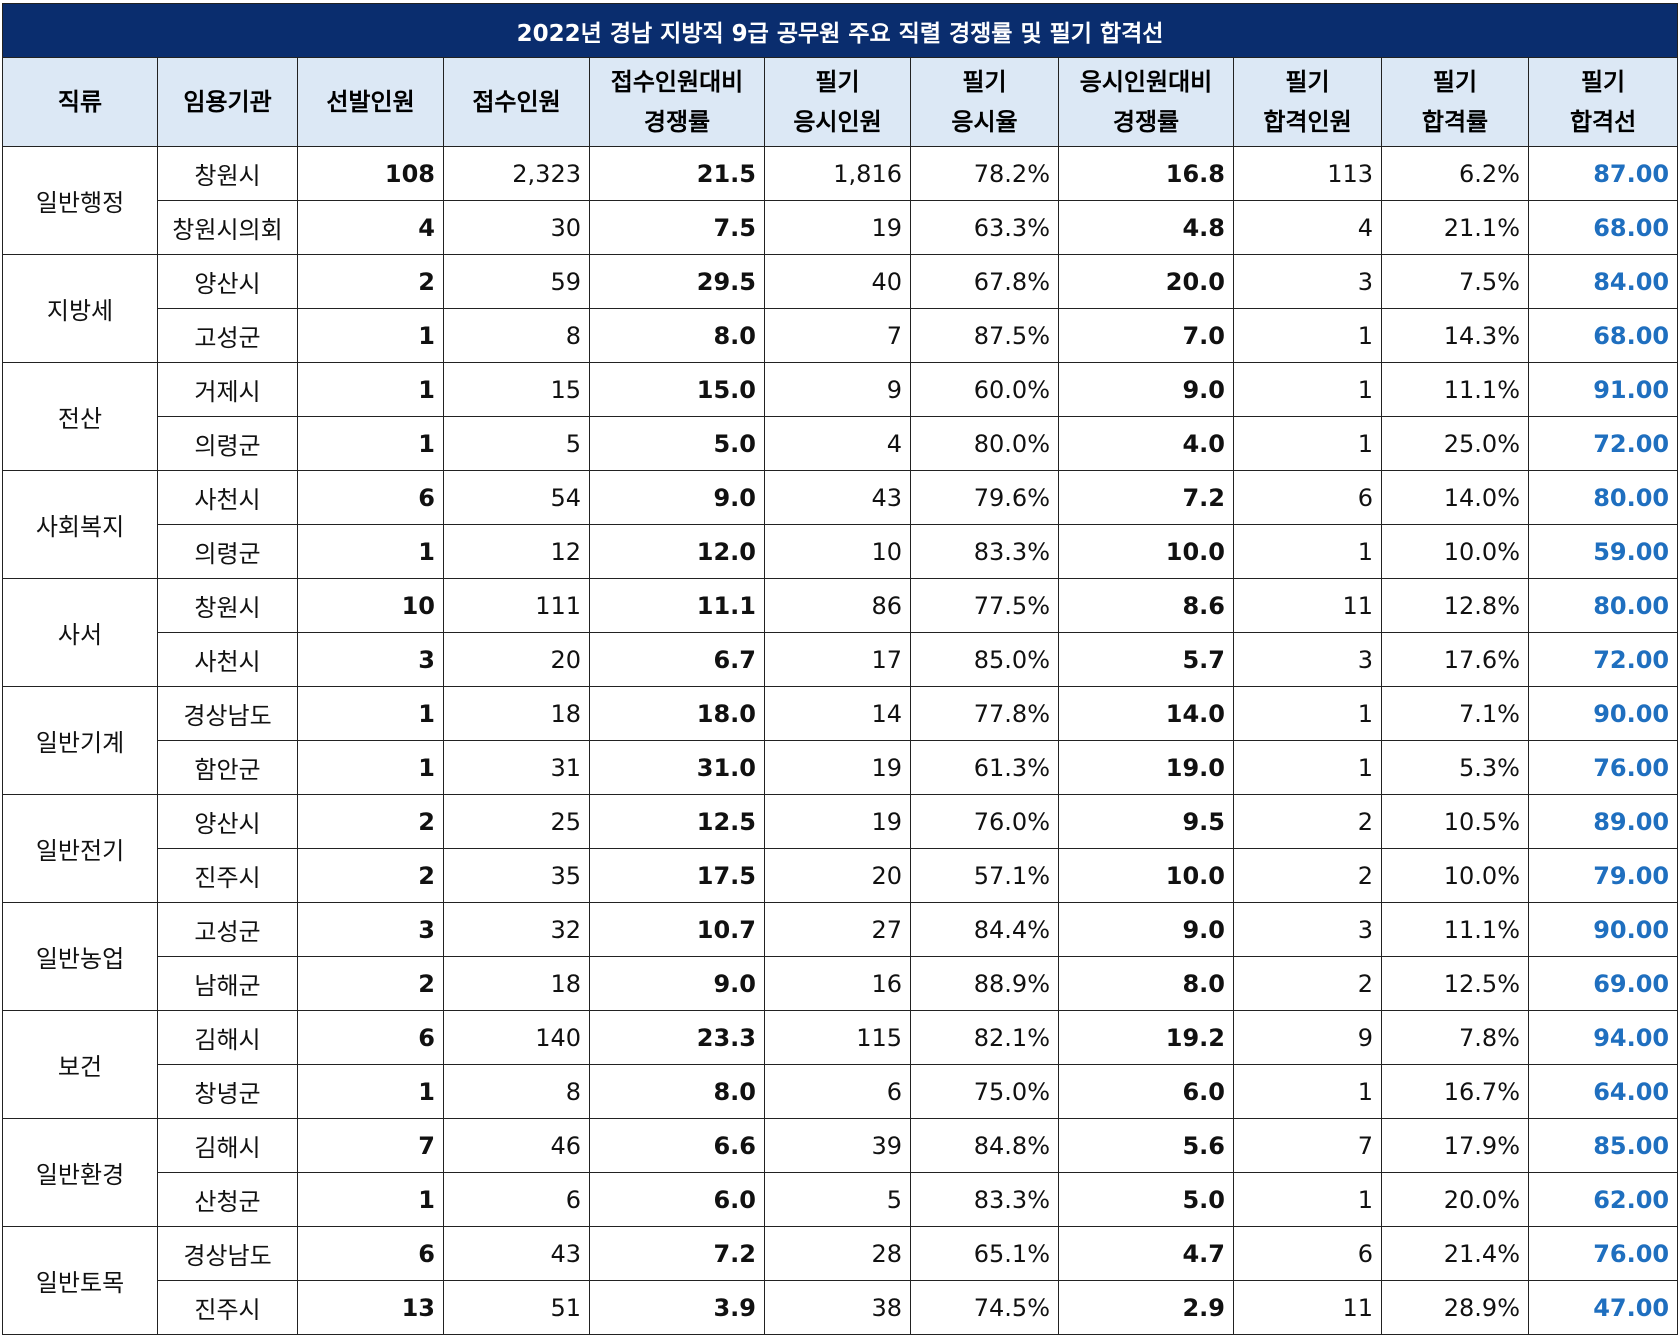  I want to click on table-row: 진주시 2 35 17.5 20 57.1% 10.0 2 10.0% 79.00, so click(841, 875).